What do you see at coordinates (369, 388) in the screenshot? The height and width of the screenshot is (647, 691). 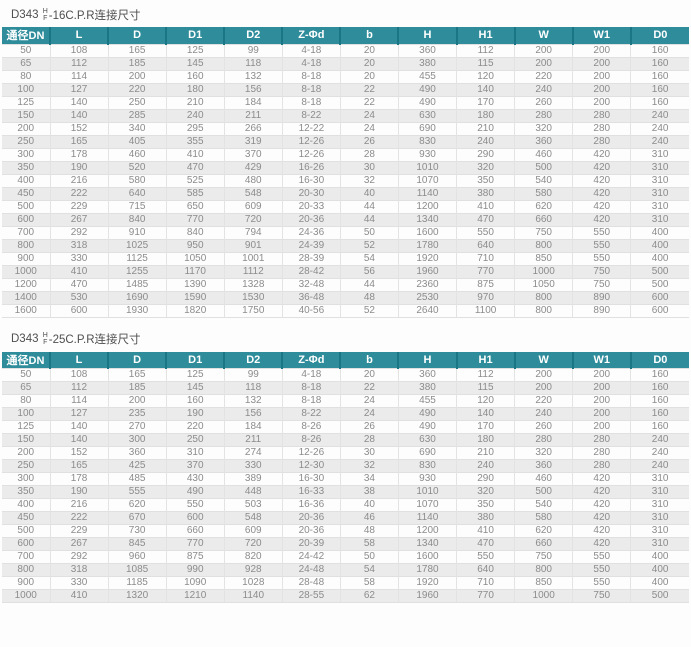 I see `cell: 22` at bounding box center [369, 388].